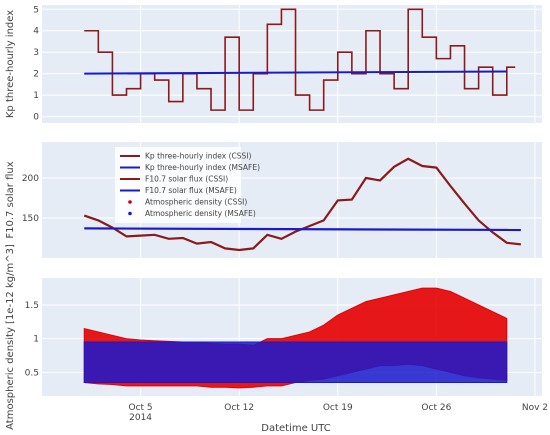 This screenshot has width=550, height=435. Describe the element at coordinates (36, 118) in the screenshot. I see `ytick-p1-0: 0` at that location.